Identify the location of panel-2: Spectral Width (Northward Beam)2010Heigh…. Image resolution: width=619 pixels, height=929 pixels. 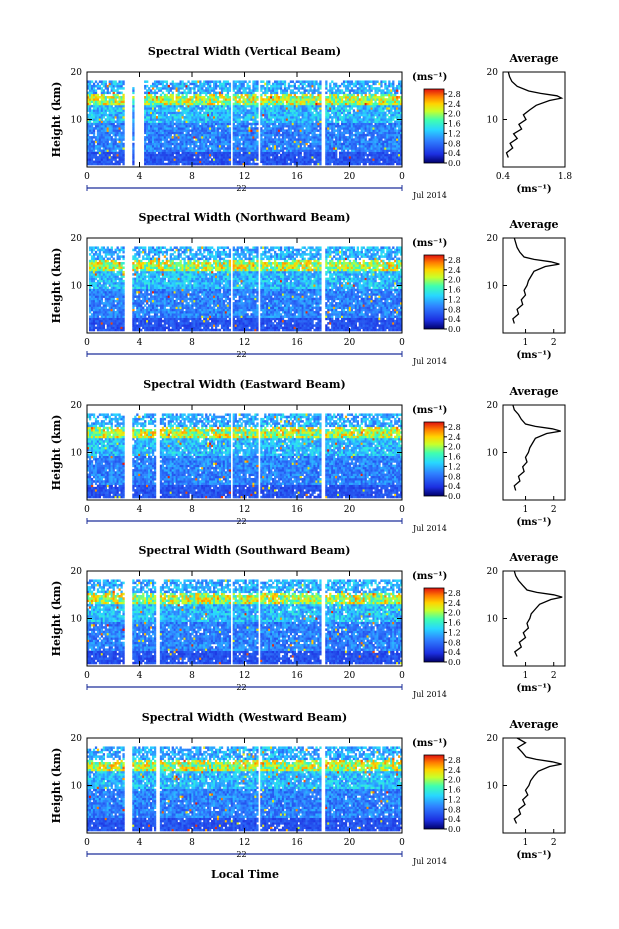
(308, 288).